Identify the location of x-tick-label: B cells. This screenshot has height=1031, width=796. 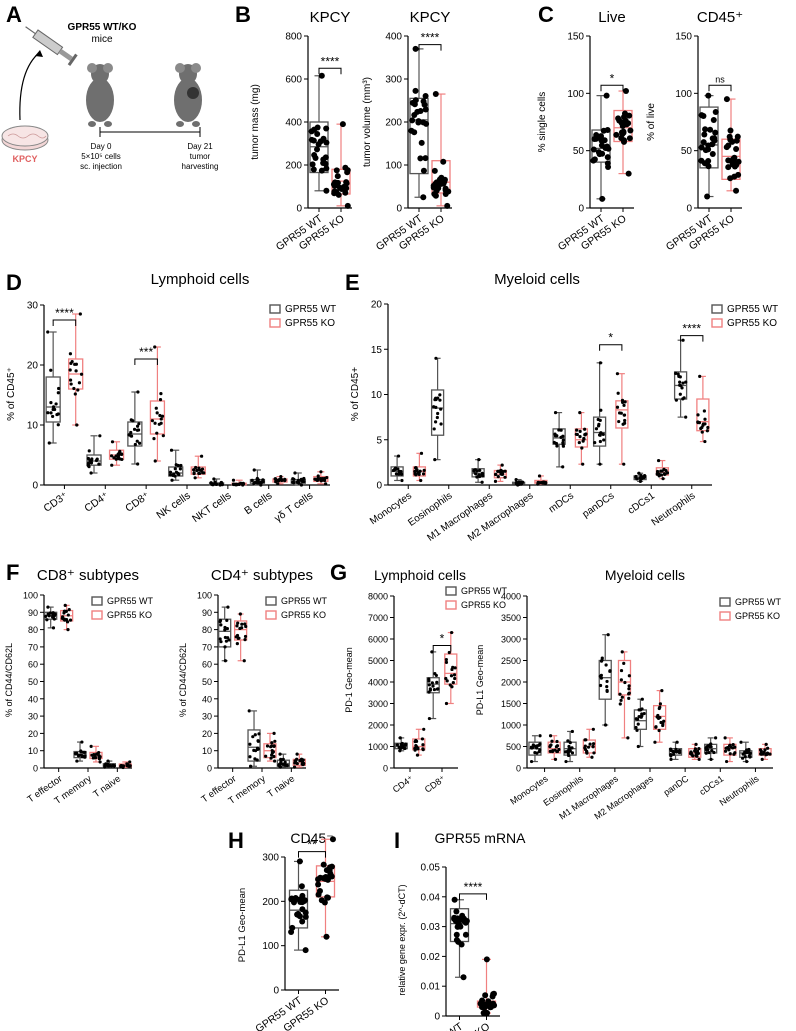
(258, 504).